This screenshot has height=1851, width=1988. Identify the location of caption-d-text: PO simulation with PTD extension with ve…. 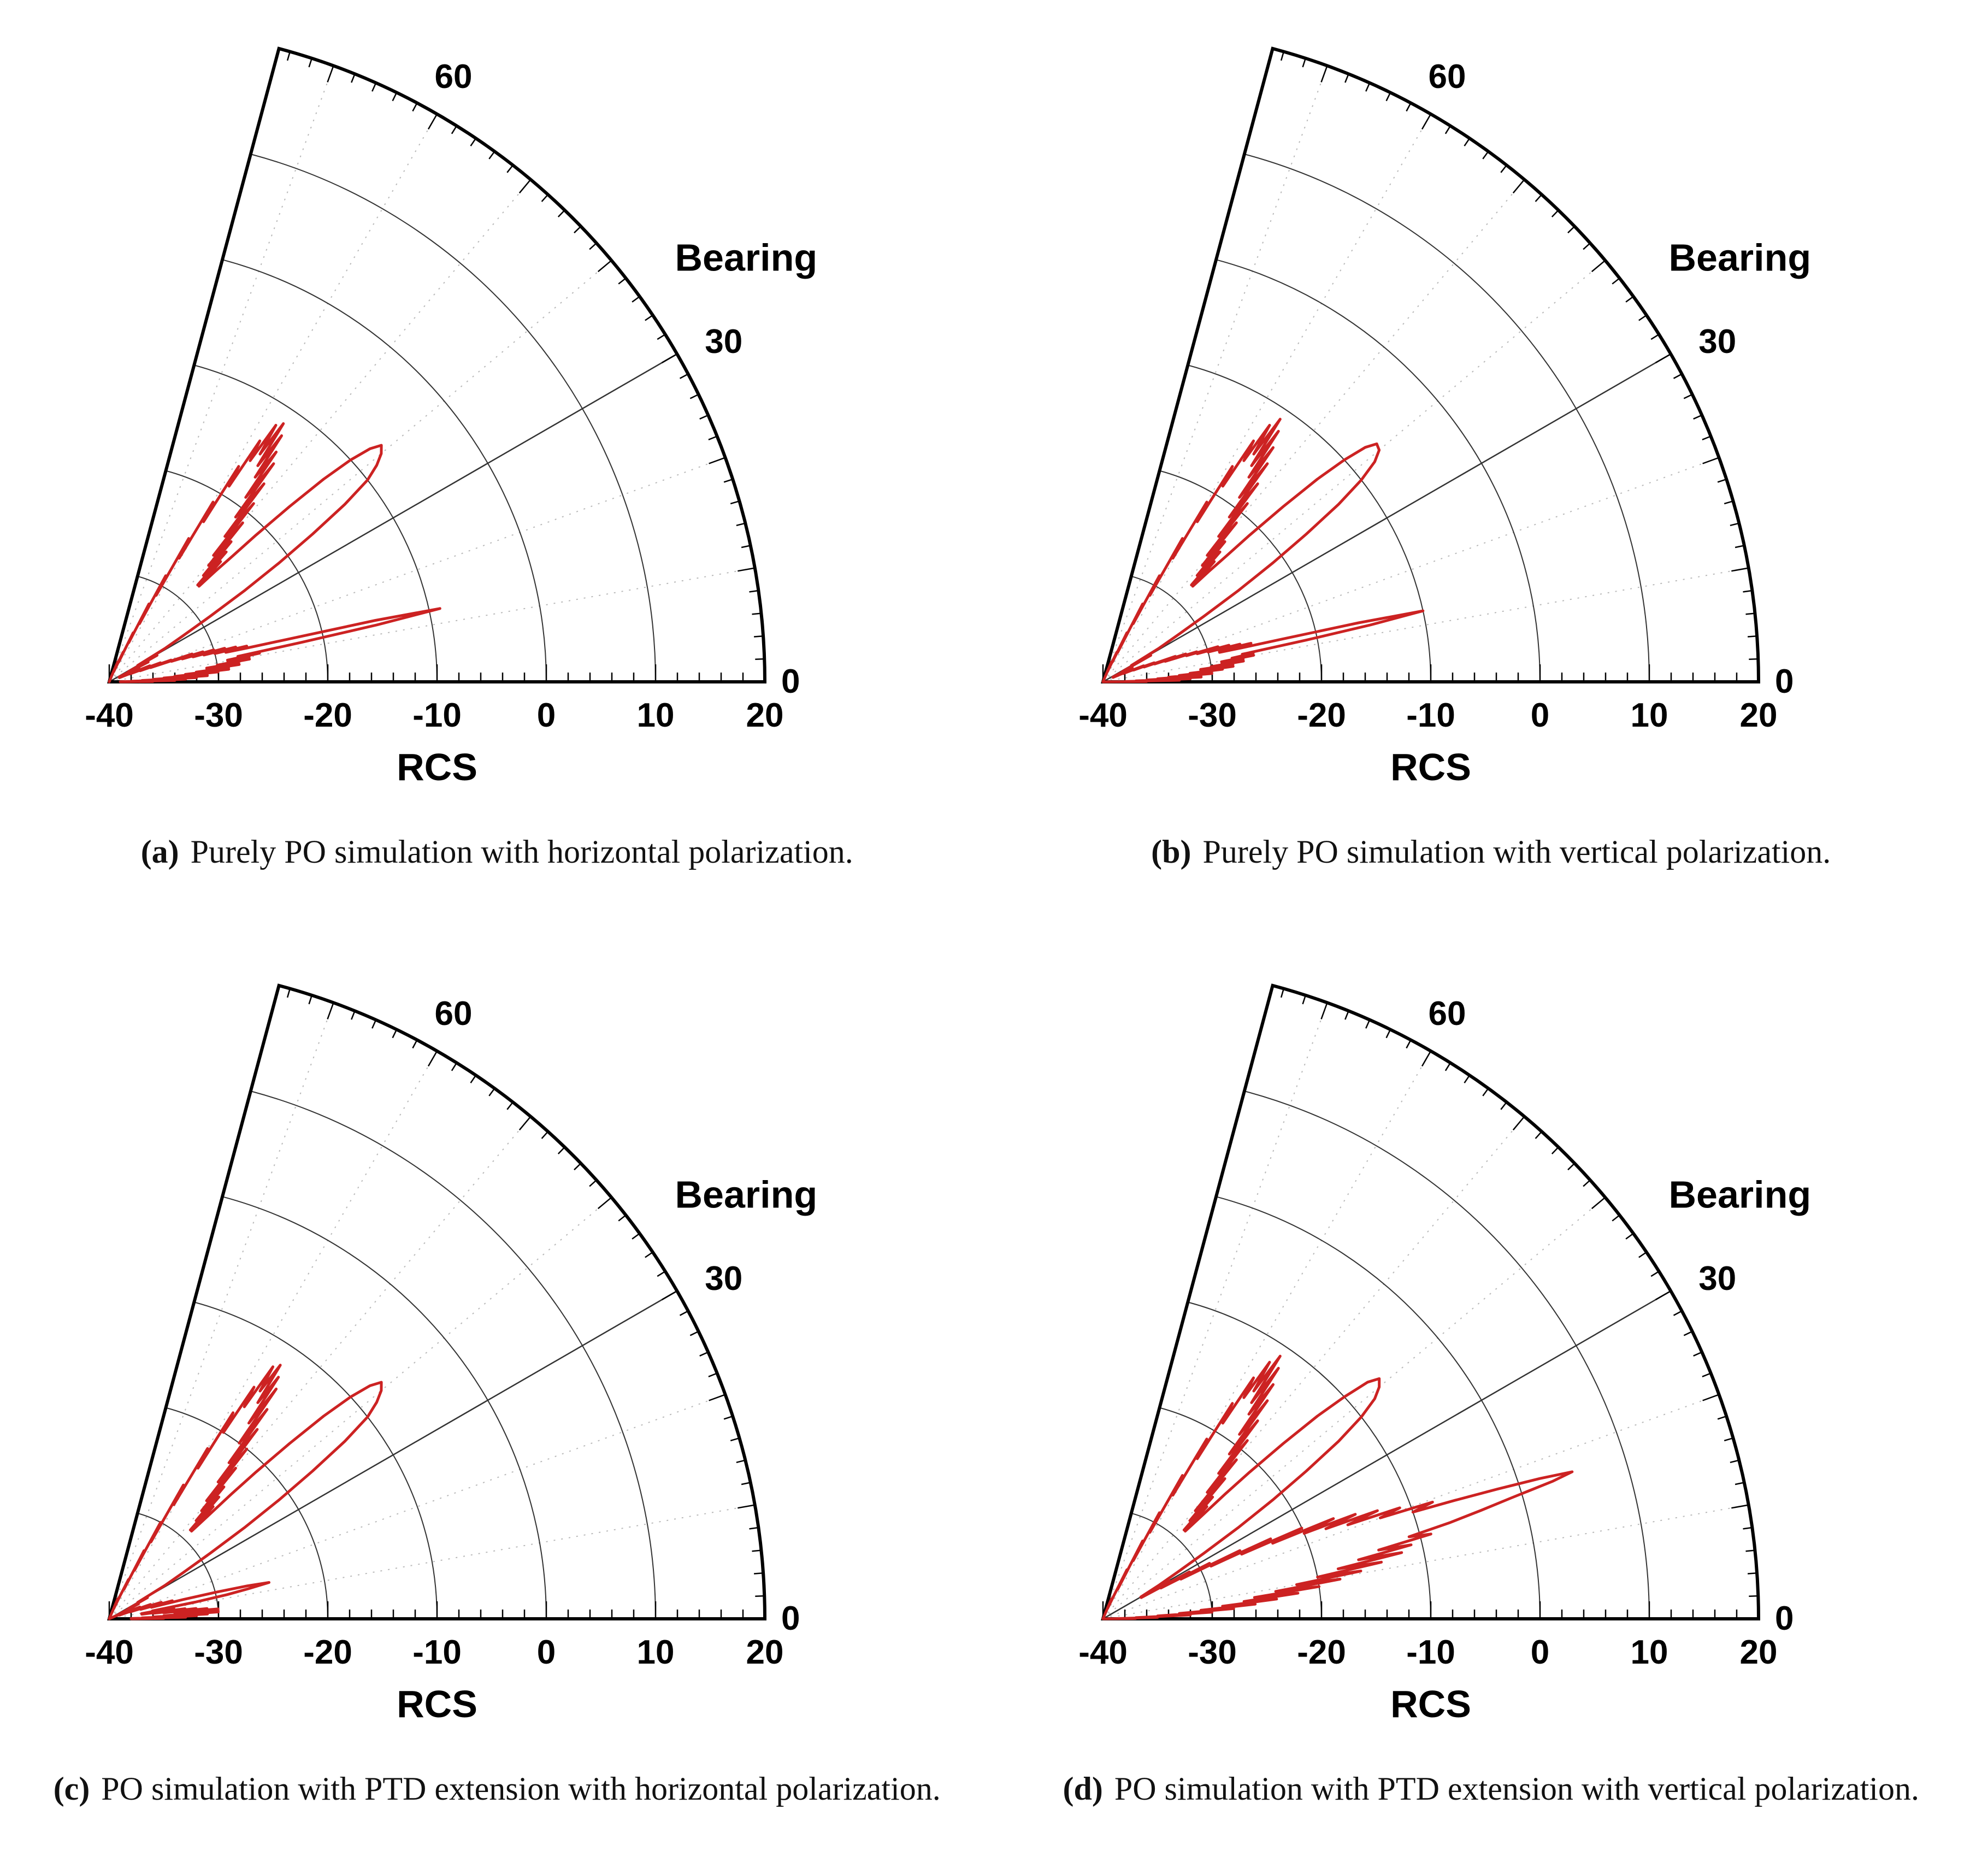
(1517, 1789).